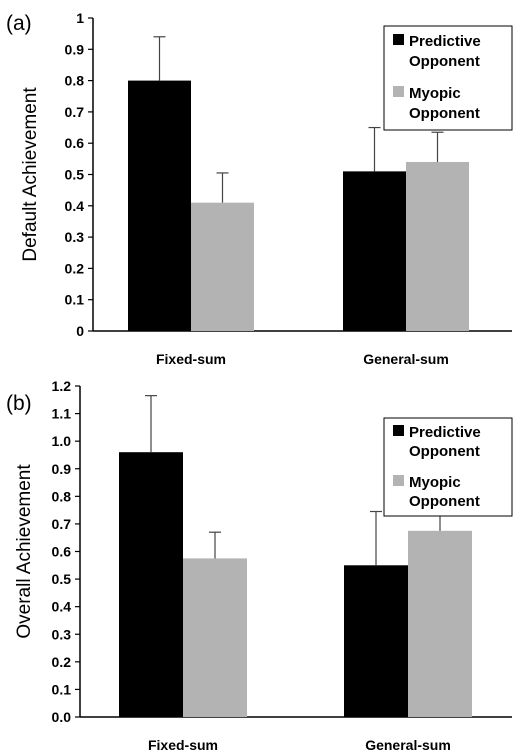 This screenshot has height=756, width=521. What do you see at coordinates (24, 551) in the screenshot?
I see `y-axis-title: Overall Achievement` at bounding box center [24, 551].